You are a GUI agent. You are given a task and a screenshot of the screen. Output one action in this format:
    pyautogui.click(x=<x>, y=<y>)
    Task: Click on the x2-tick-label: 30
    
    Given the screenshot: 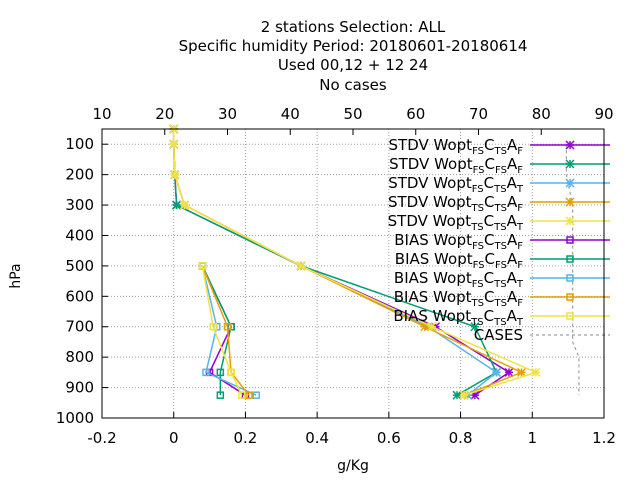 What is the action you would take?
    pyautogui.click(x=227, y=114)
    